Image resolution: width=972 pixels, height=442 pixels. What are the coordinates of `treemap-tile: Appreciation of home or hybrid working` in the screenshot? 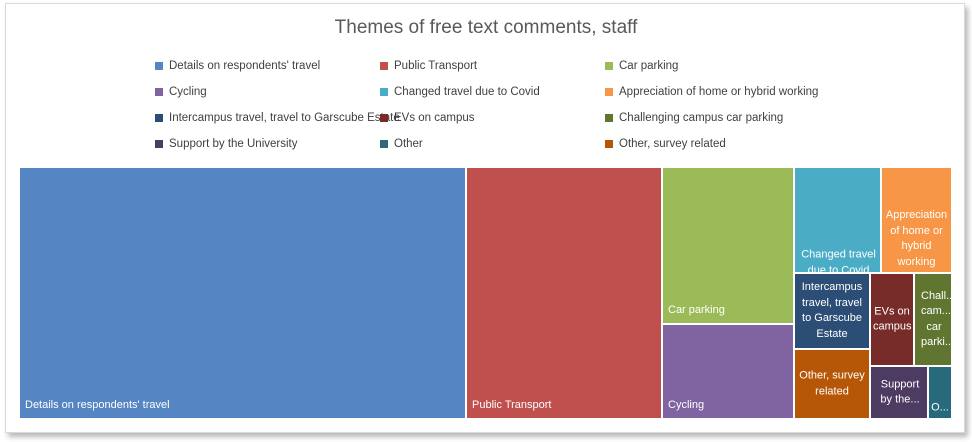 It's located at (916, 220).